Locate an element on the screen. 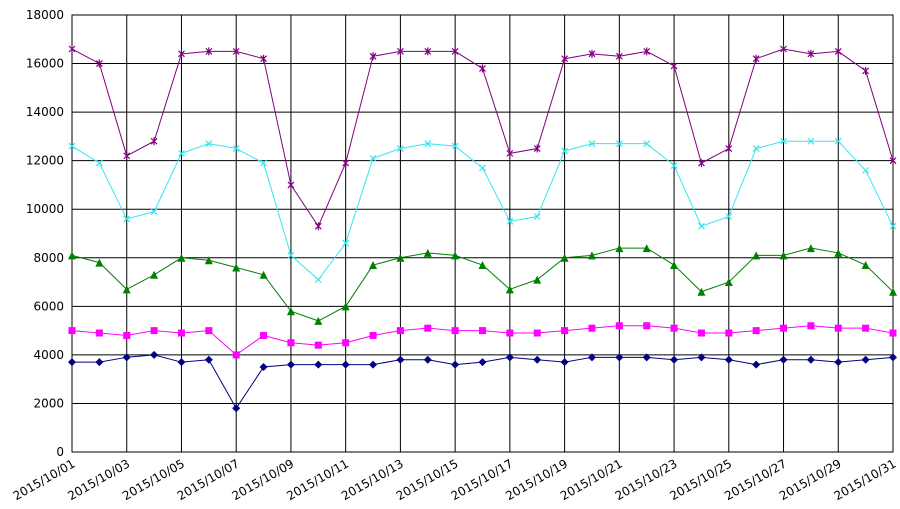  y-tick-label: 8000 is located at coordinates (48, 258).